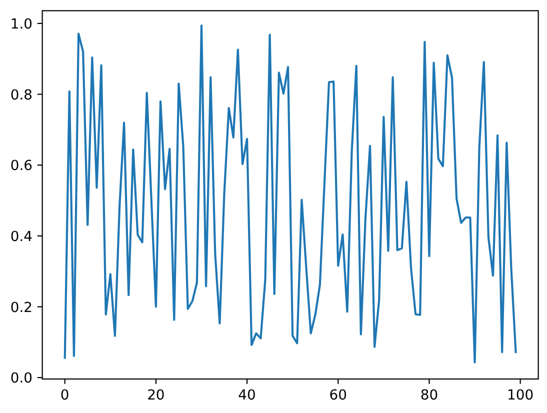  I want to click on x-tick-label: 20, so click(156, 395).